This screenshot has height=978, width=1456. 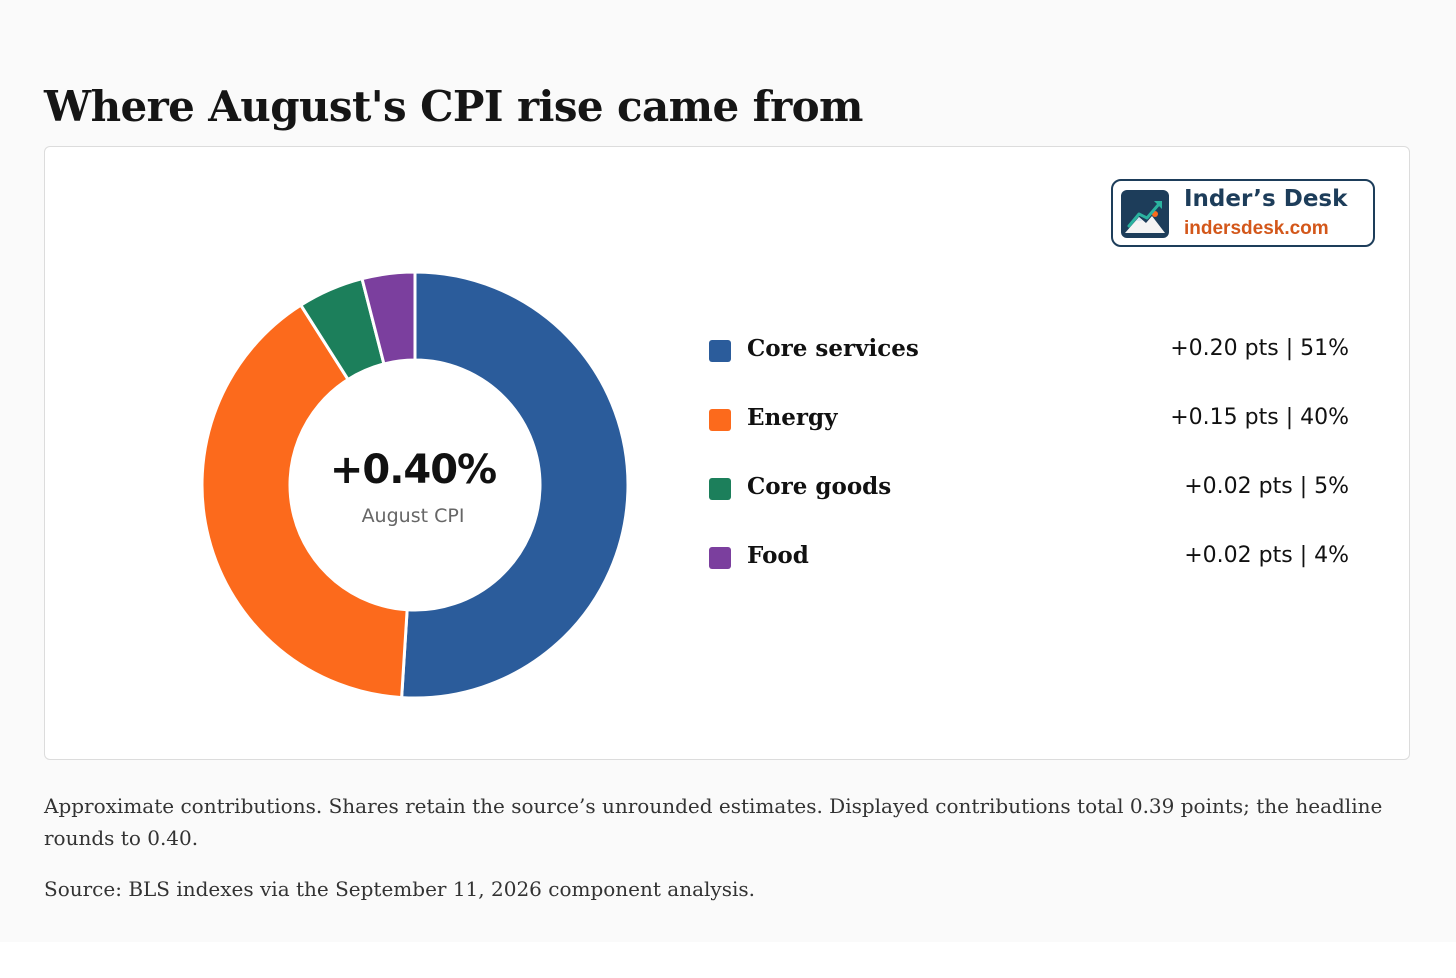 I want to click on legend-value: +0.02 pts | 5%, so click(x=1266, y=486).